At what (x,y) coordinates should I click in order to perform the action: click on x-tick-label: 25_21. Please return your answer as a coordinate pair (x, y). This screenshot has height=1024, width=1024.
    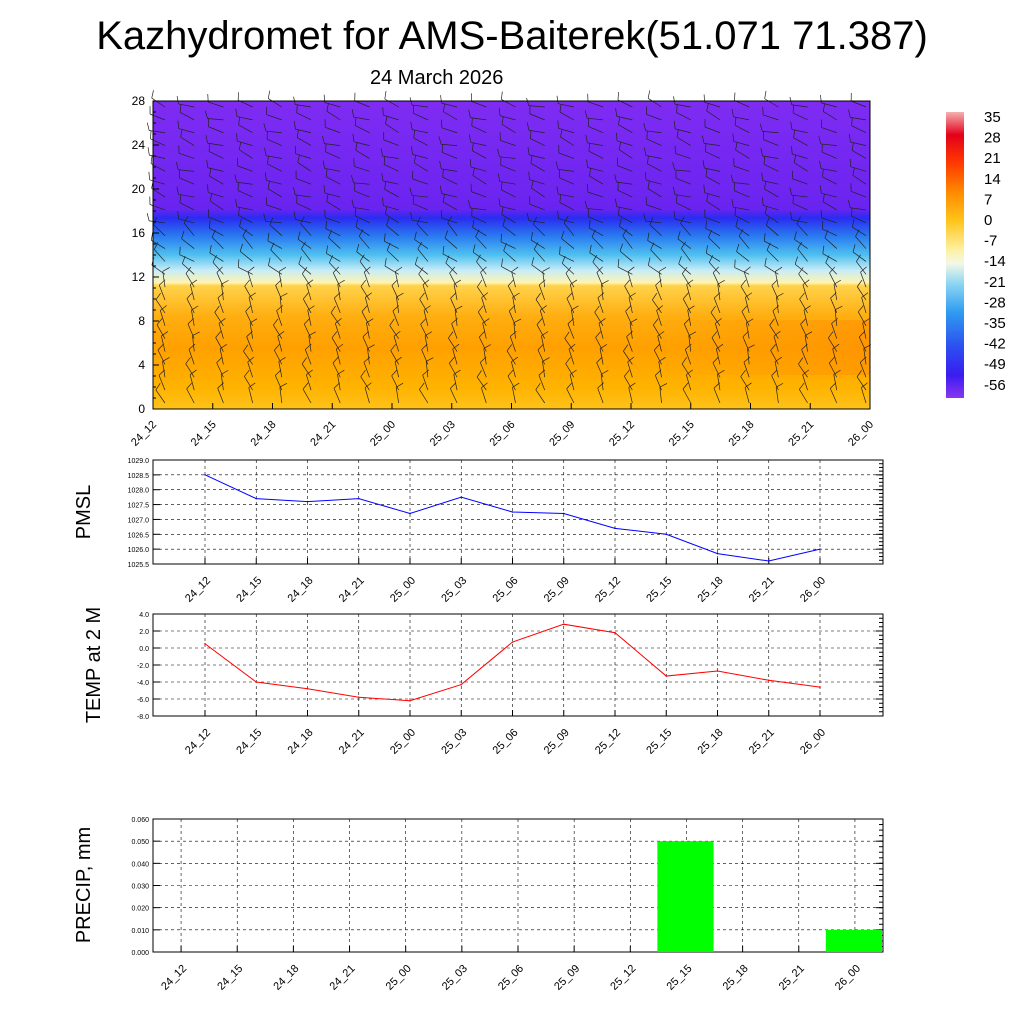
    Looking at the image, I should click on (762, 590).